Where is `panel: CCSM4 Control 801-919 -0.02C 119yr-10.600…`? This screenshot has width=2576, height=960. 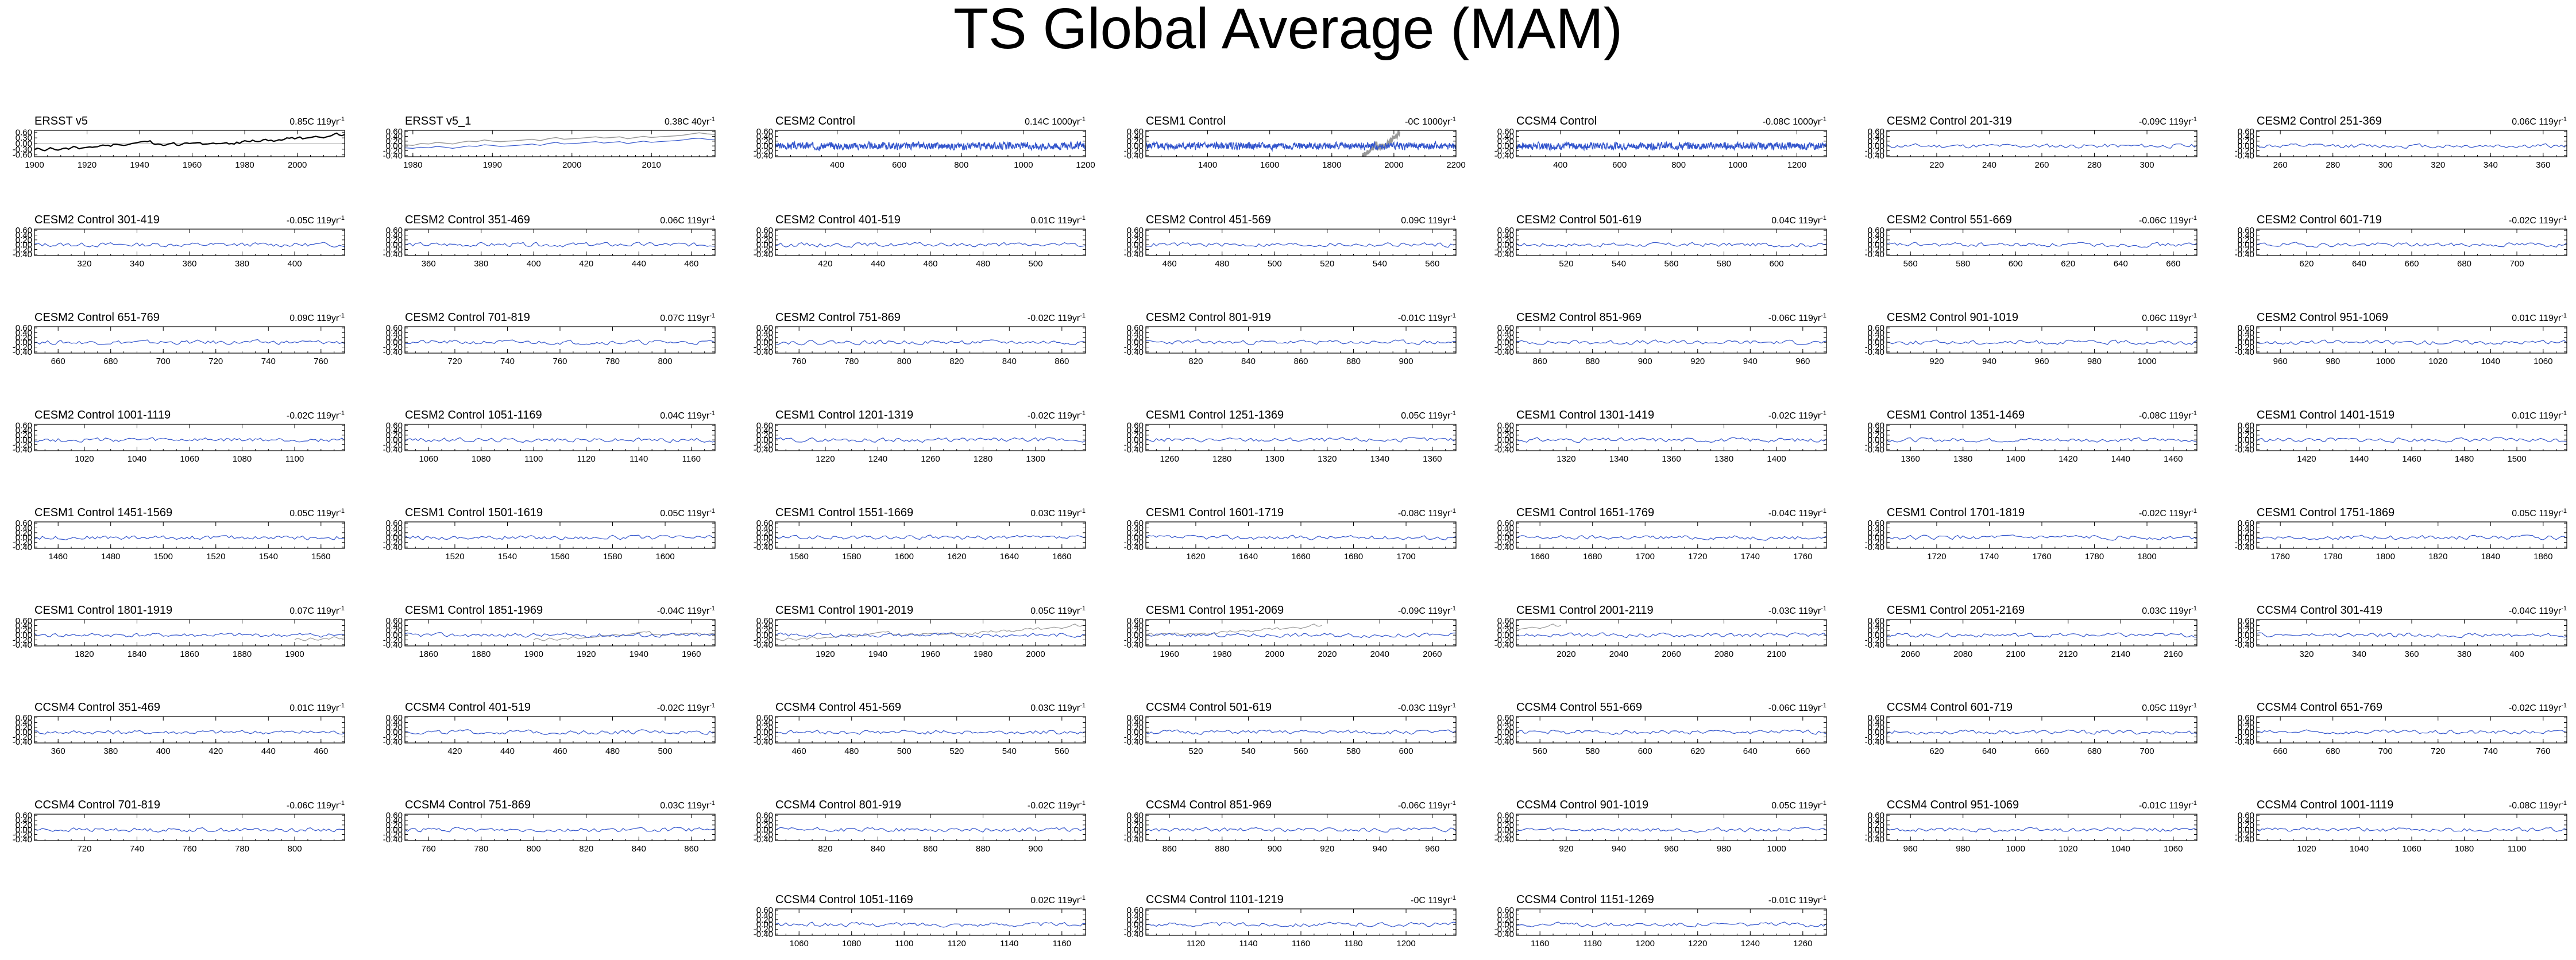
panel: CCSM4 Control 801-919 -0.02C 119yr-10.600… is located at coordinates (920, 826).